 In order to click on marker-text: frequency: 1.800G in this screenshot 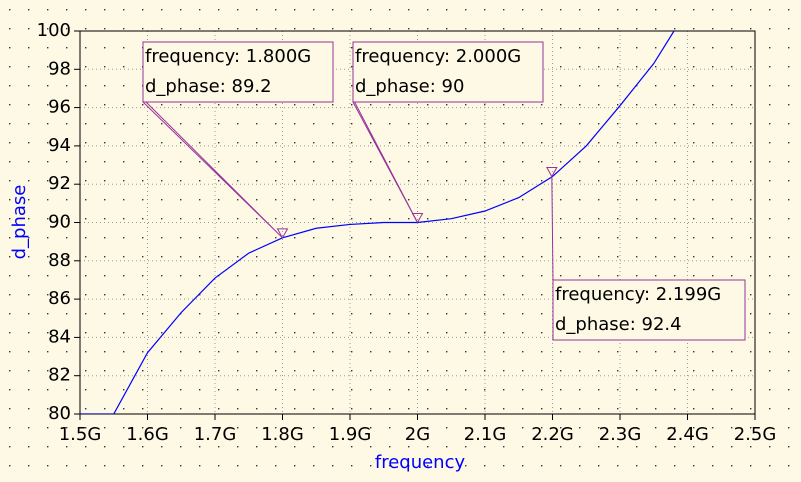, I will do `click(228, 56)`.